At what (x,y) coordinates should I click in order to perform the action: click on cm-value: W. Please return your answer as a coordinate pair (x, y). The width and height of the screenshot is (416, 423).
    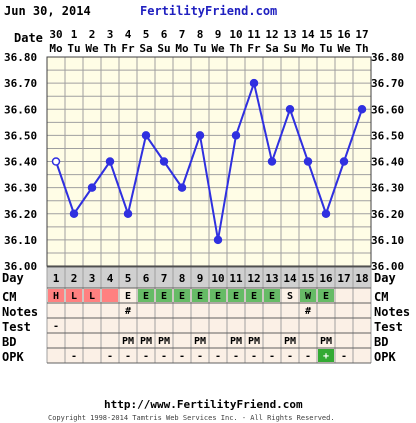
    Looking at the image, I should click on (308, 296).